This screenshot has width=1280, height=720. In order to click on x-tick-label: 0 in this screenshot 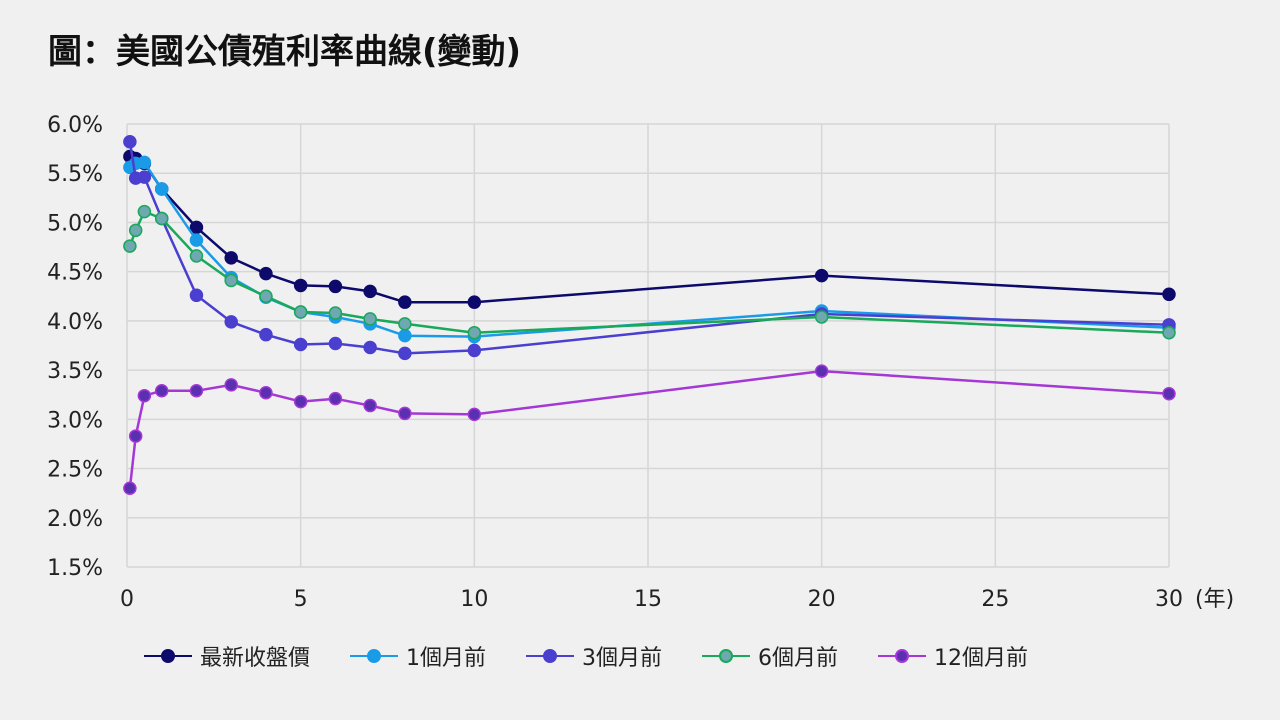, I will do `click(127, 599)`.